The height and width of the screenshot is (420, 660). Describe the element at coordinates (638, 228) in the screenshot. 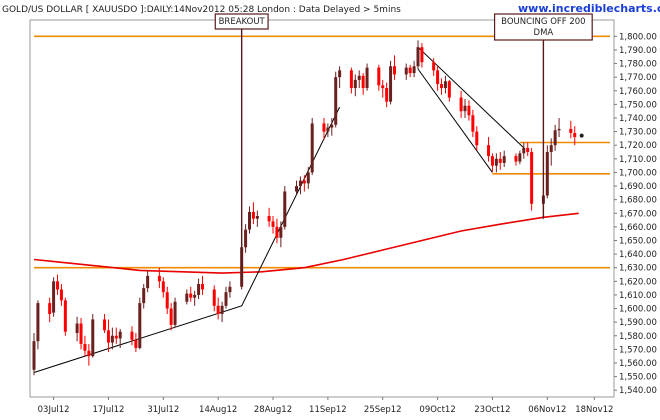

I see `y-tick-label: 1,660.00` at that location.